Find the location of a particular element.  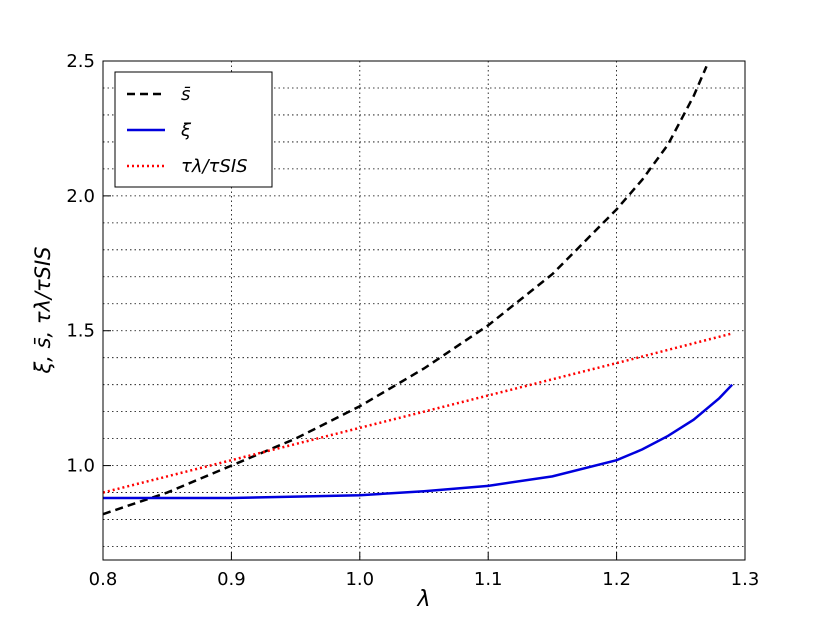

legend-box is located at coordinates (193, 129).